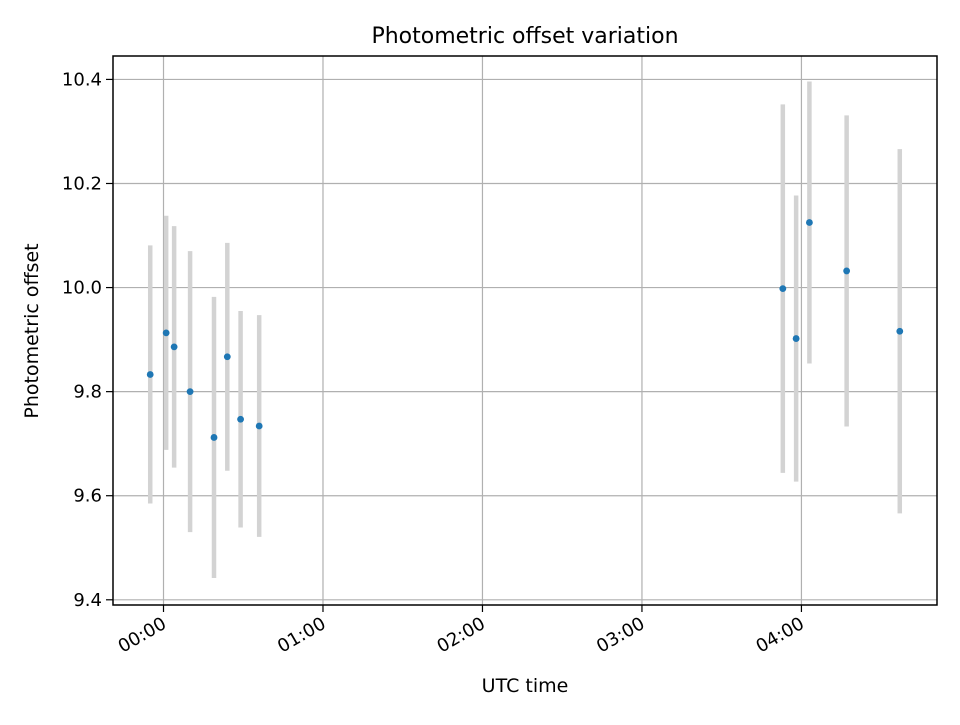  Describe the element at coordinates (82, 288) in the screenshot. I see `y-tick-label: 10.0` at that location.